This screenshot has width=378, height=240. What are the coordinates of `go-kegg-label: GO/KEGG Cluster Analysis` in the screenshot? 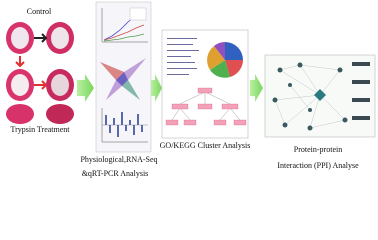 It's located at (205, 145).